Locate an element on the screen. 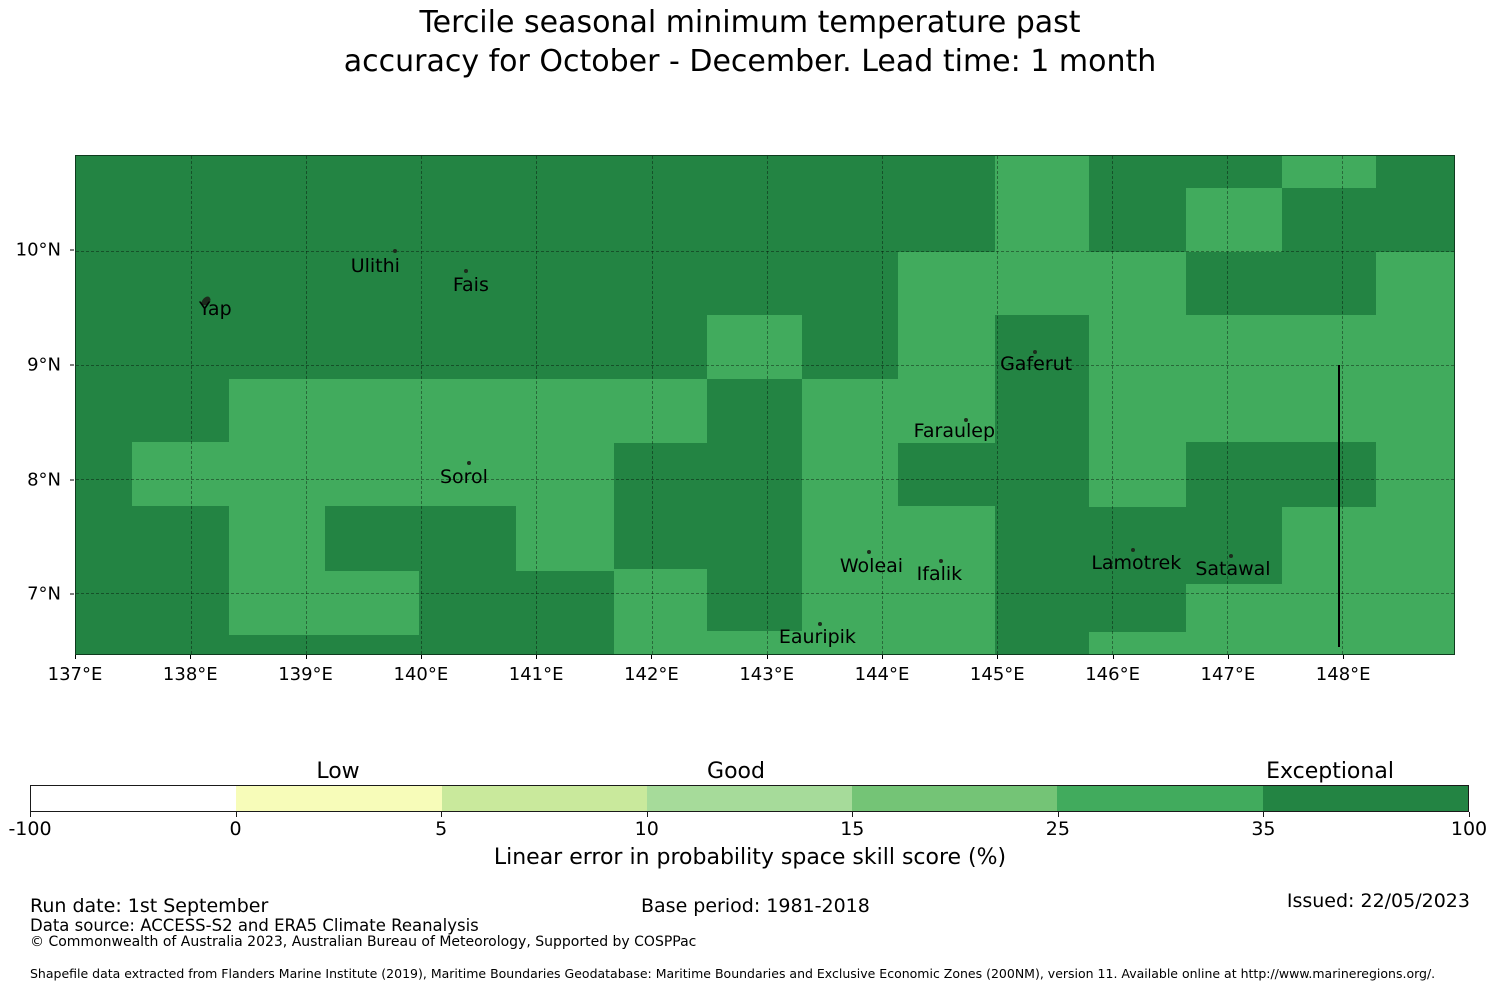 This screenshot has height=990, width=1500. x-tick-label: 138°E is located at coordinates (190, 674).